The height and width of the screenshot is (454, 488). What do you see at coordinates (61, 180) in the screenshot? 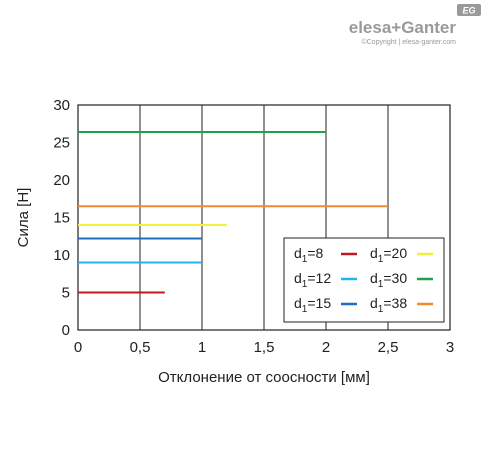
I see `y-tick-label: 20` at bounding box center [61, 180].